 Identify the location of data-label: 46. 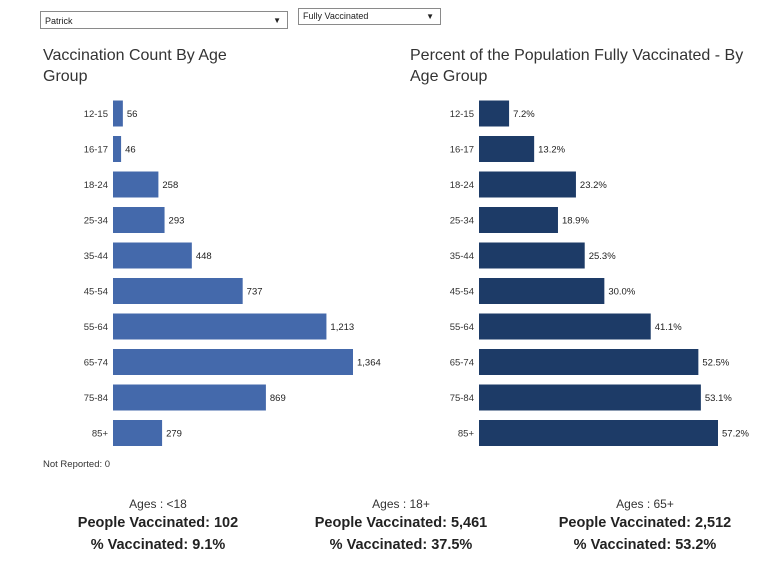
(130, 150).